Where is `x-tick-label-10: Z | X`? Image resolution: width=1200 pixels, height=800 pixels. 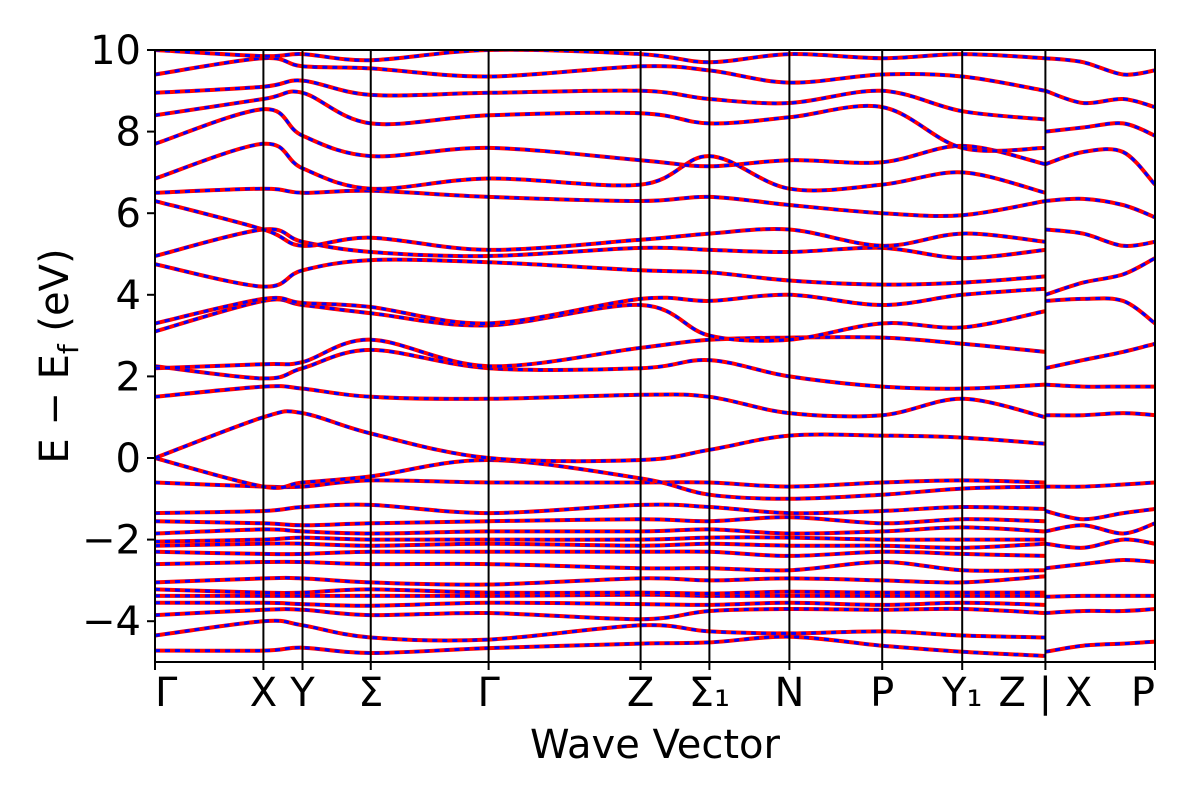 x-tick-label-10: Z | X is located at coordinates (1046, 693).